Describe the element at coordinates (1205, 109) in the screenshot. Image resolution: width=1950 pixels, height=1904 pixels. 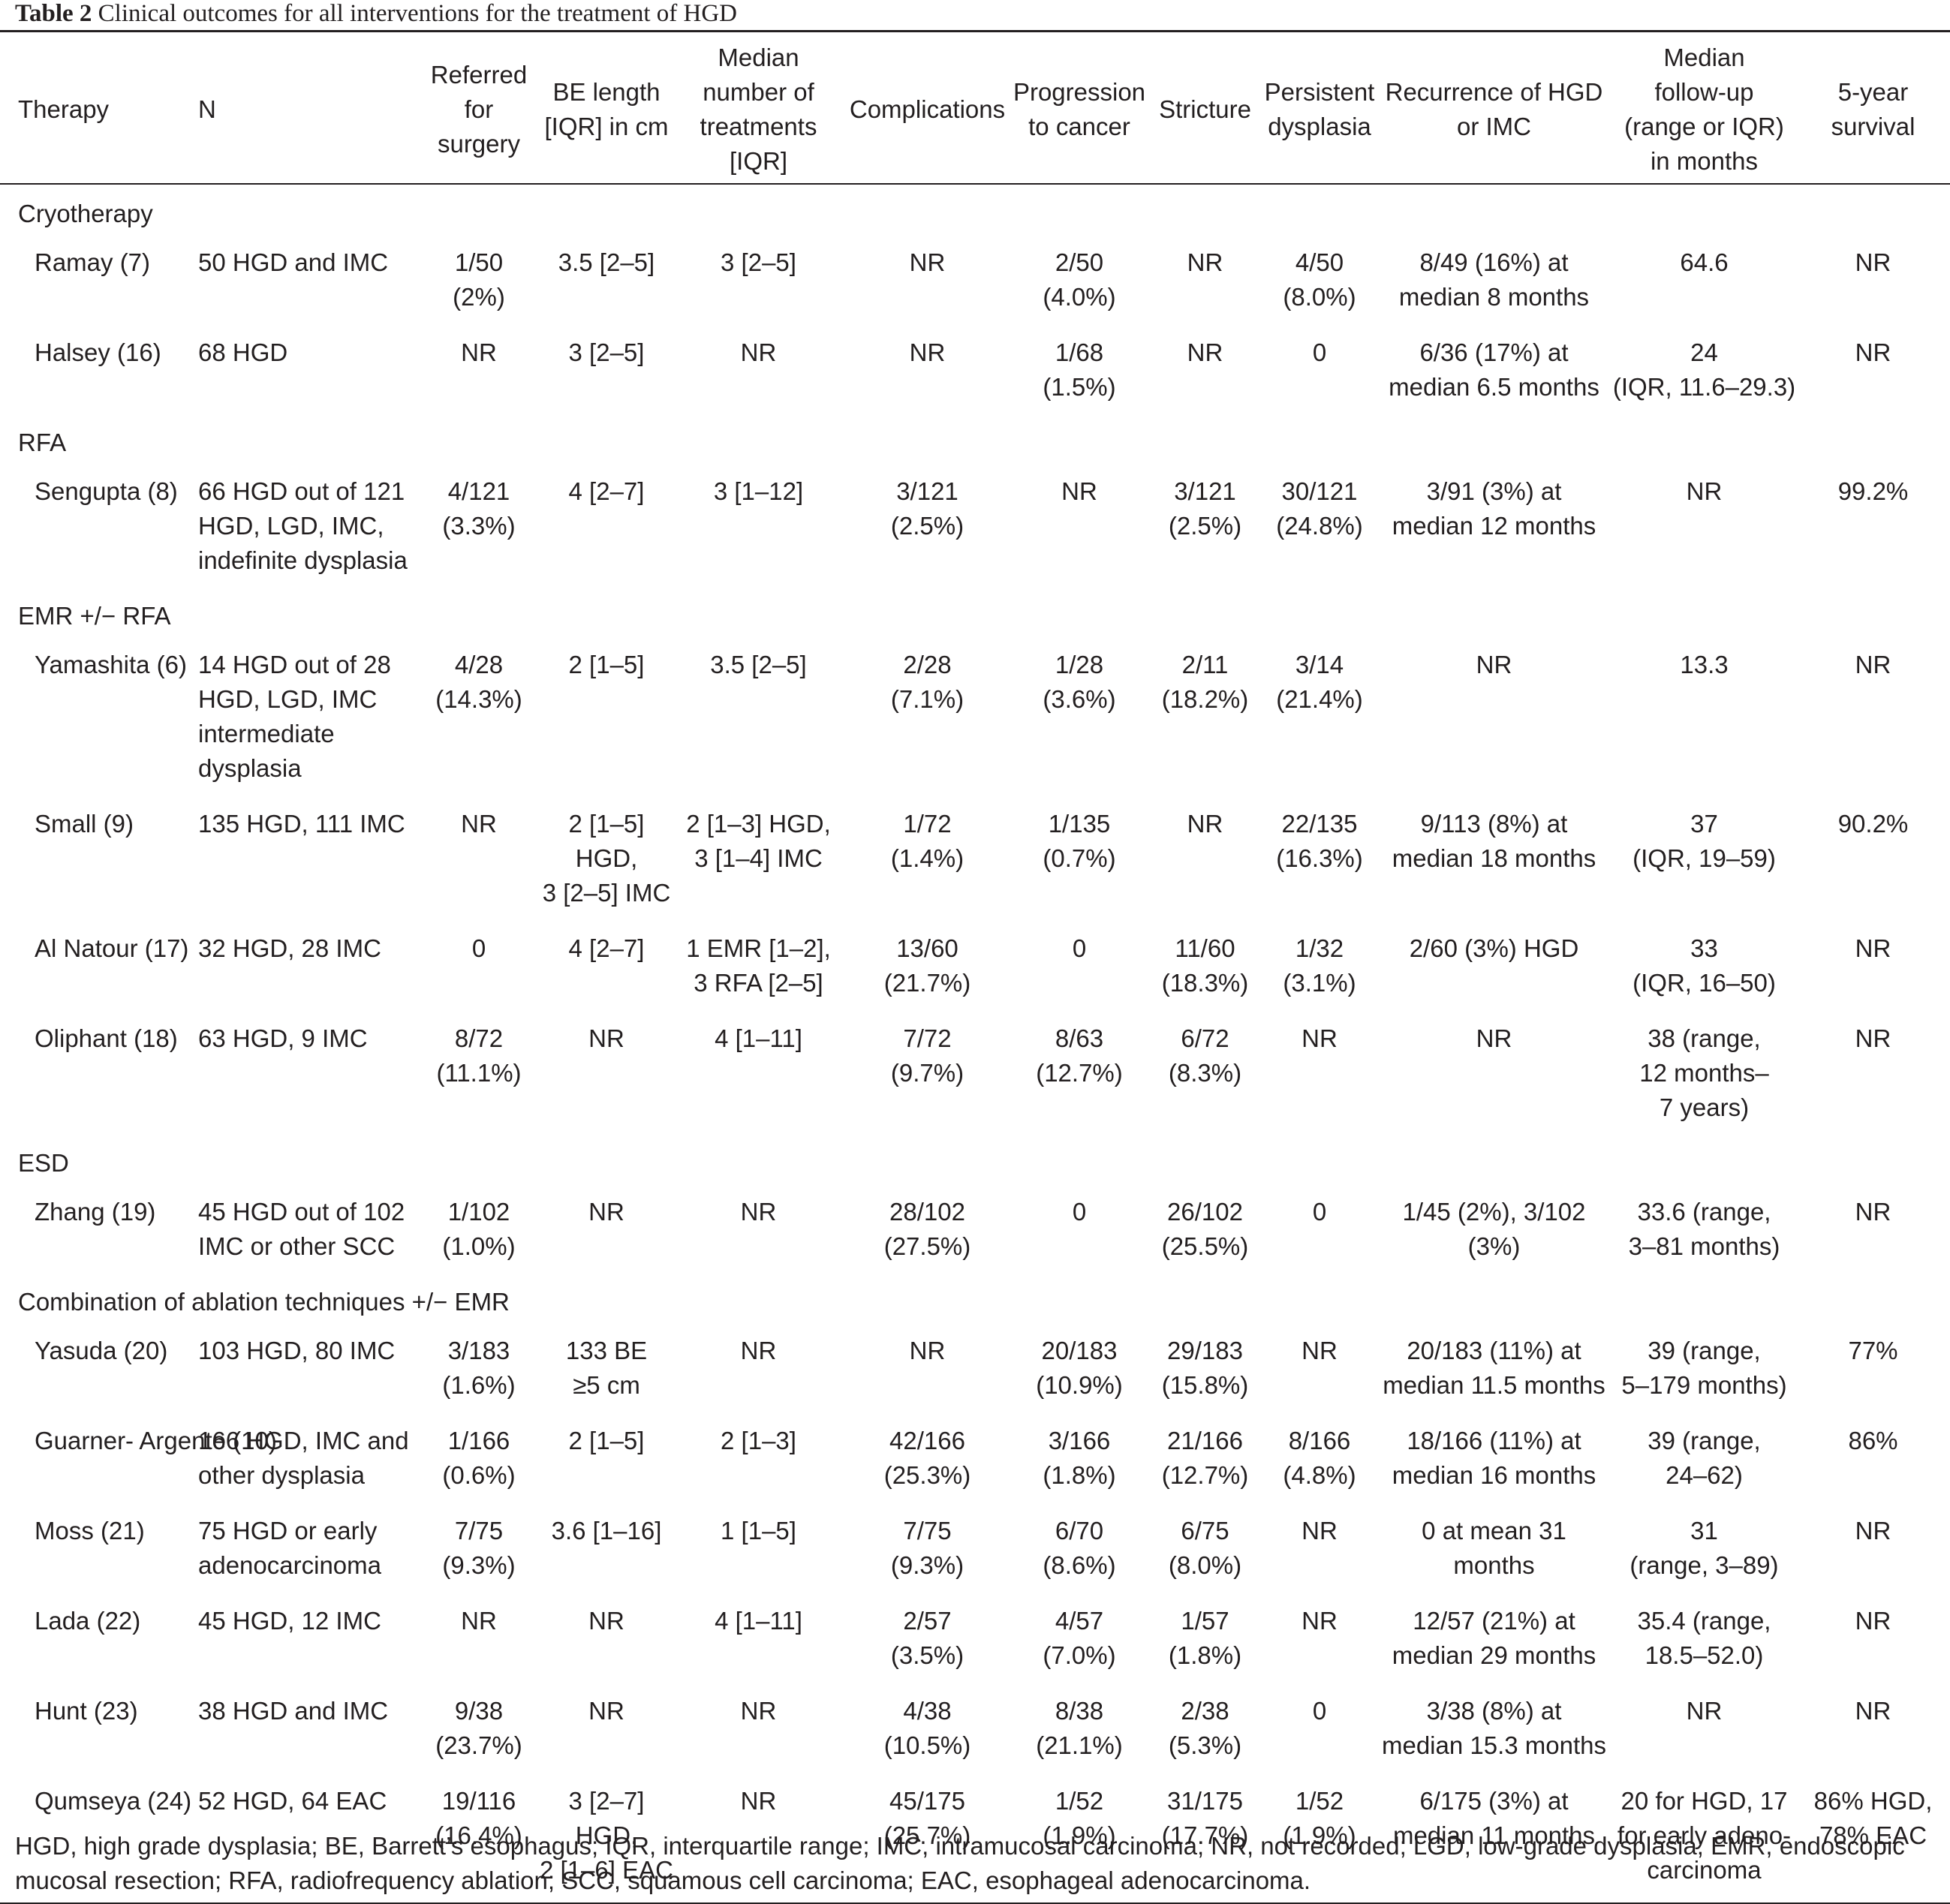
I see `column-header-stricture: Stricture` at that location.